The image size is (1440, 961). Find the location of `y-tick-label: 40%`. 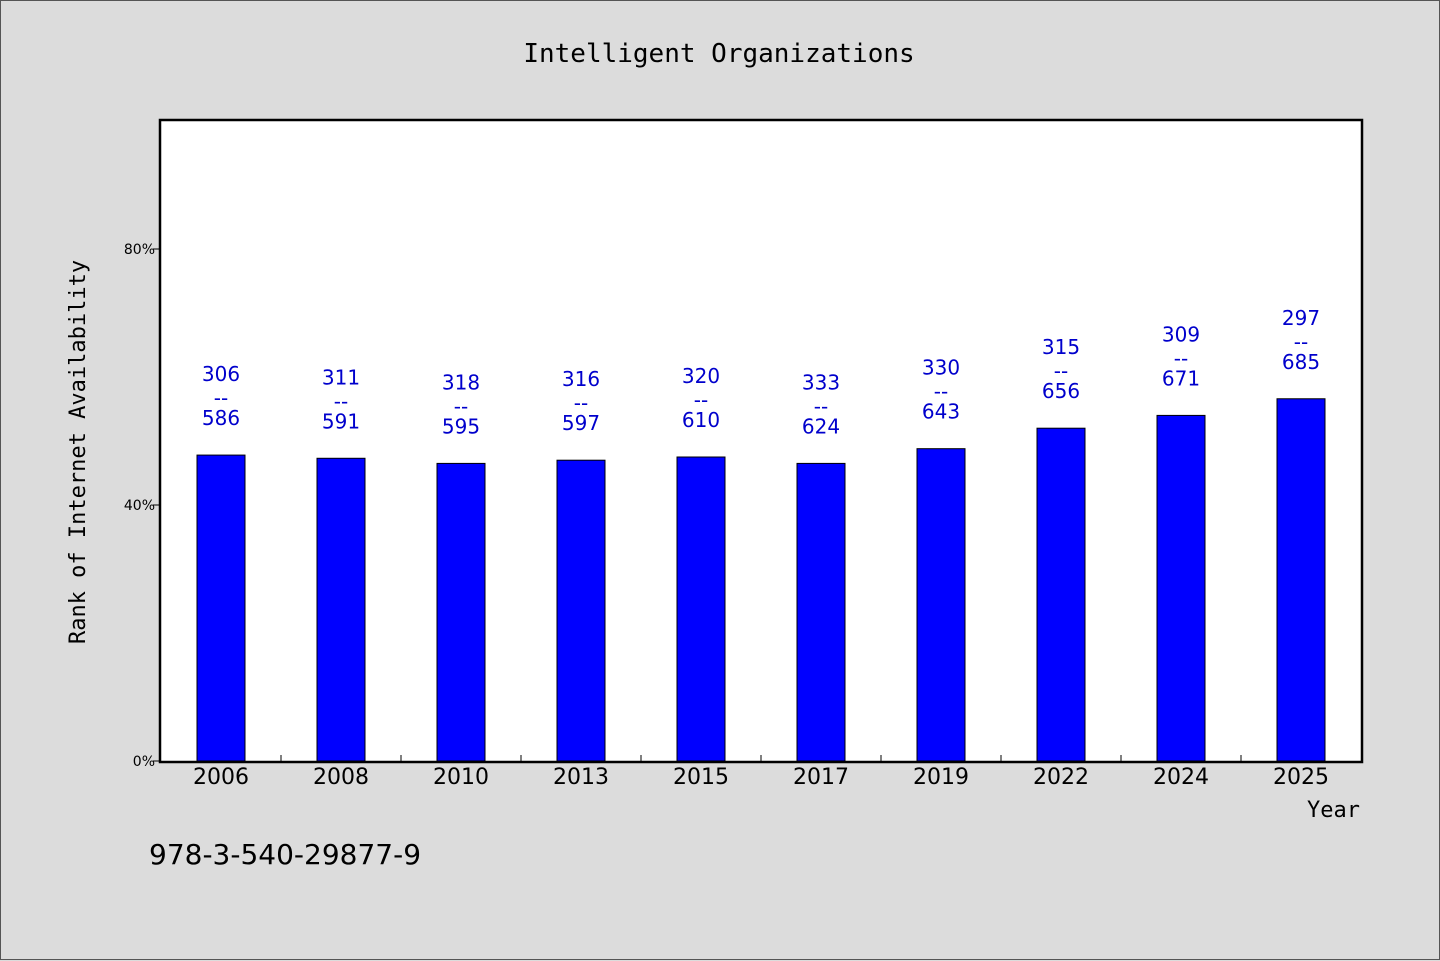

y-tick-label: 40% is located at coordinates (139, 506).